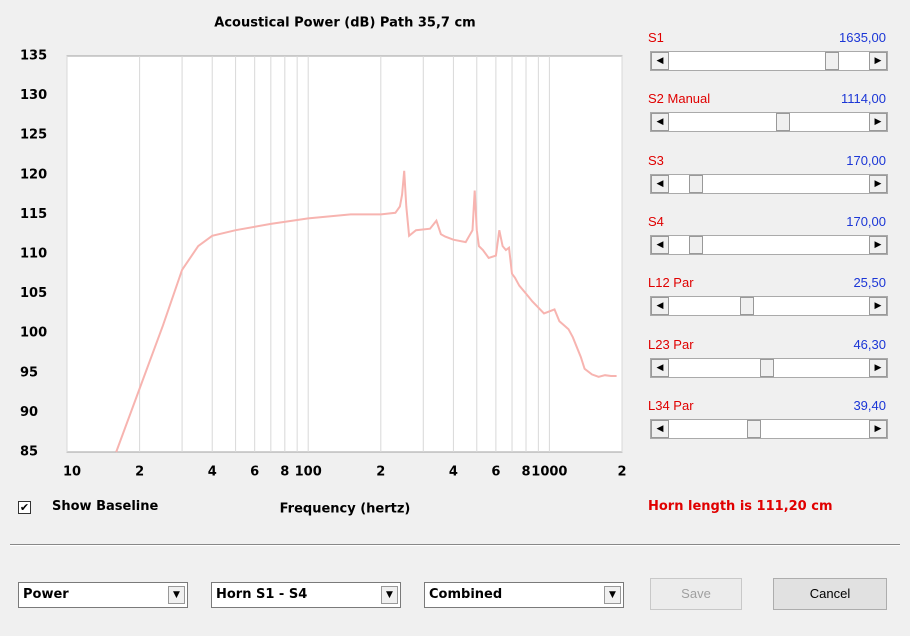 Image resolution: width=910 pixels, height=636 pixels. I want to click on slider-value: 39,40, so click(869, 405).